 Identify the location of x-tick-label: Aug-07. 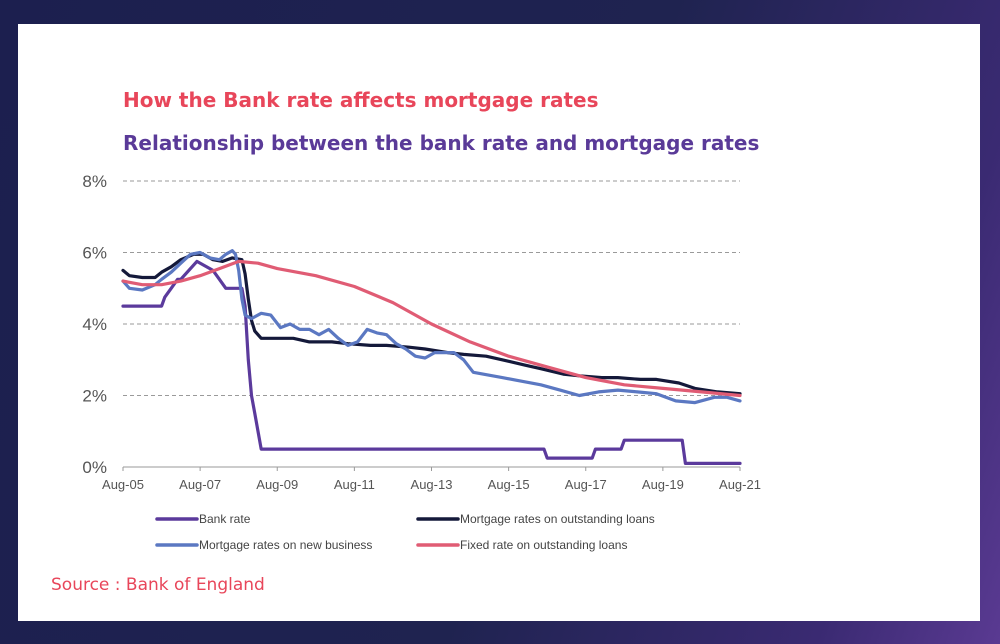
(200, 484).